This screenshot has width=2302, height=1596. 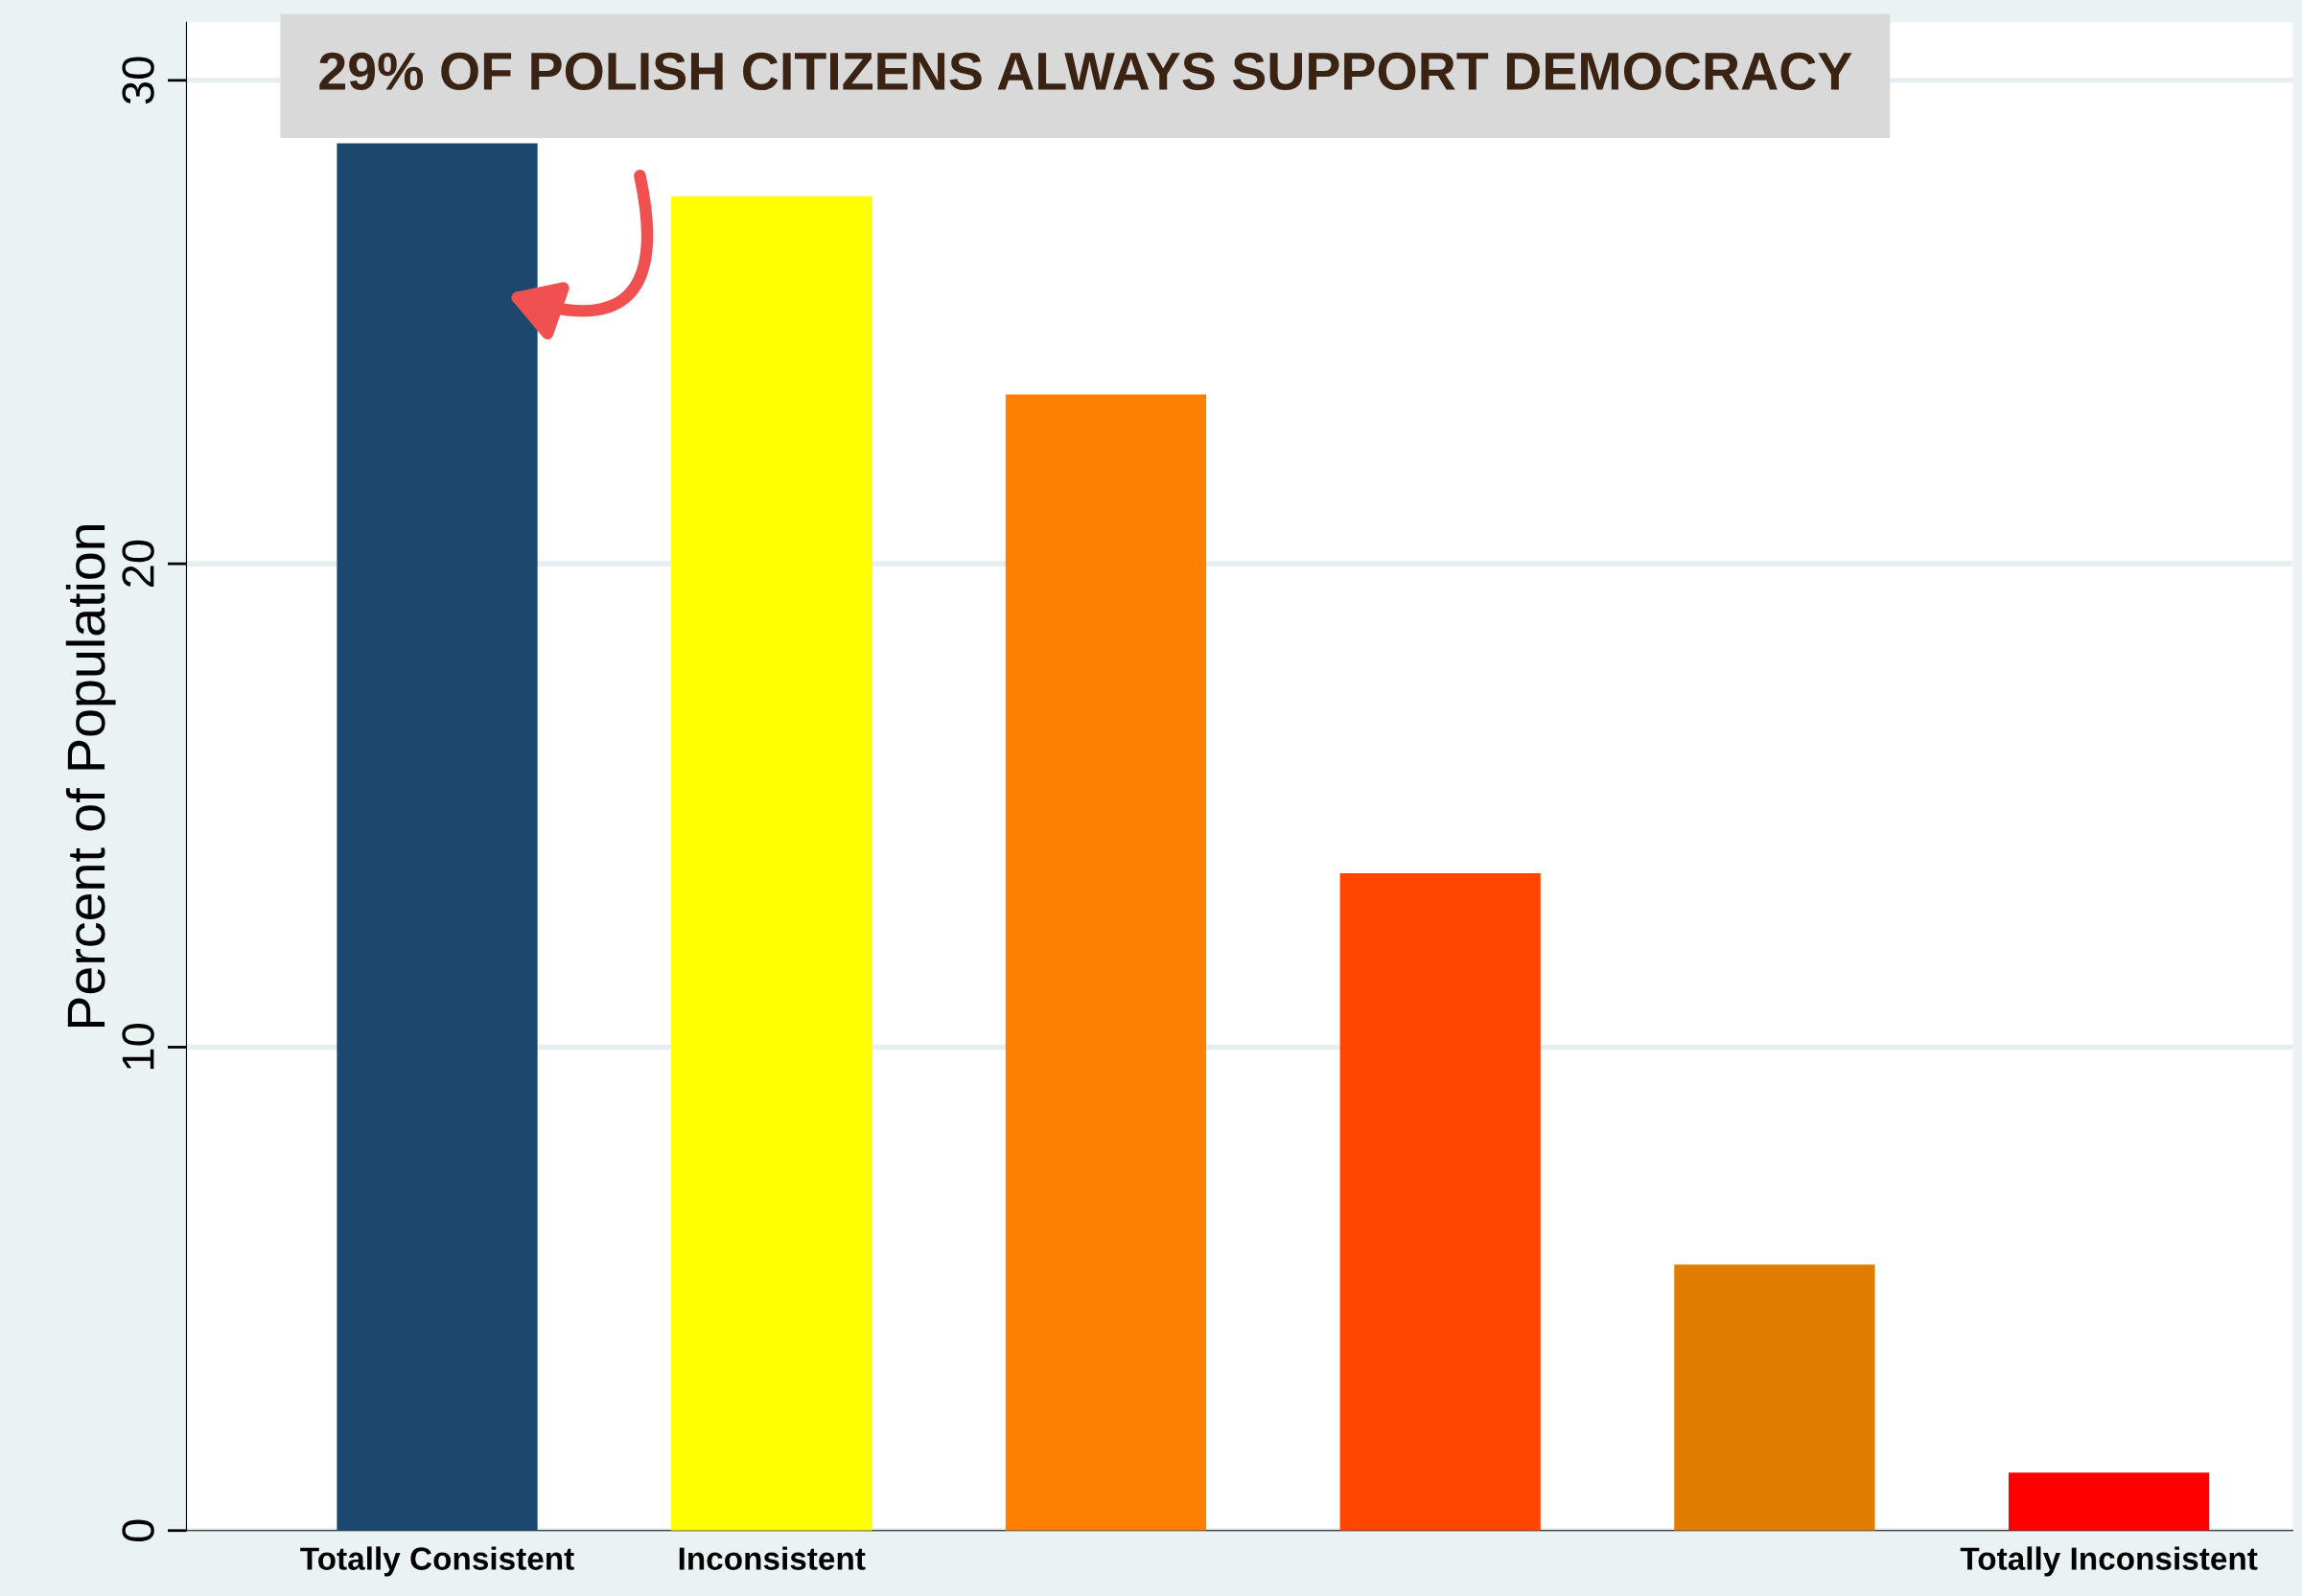 What do you see at coordinates (2109, 1561) in the screenshot?
I see `x-tick-label: Totally Inconsistent` at bounding box center [2109, 1561].